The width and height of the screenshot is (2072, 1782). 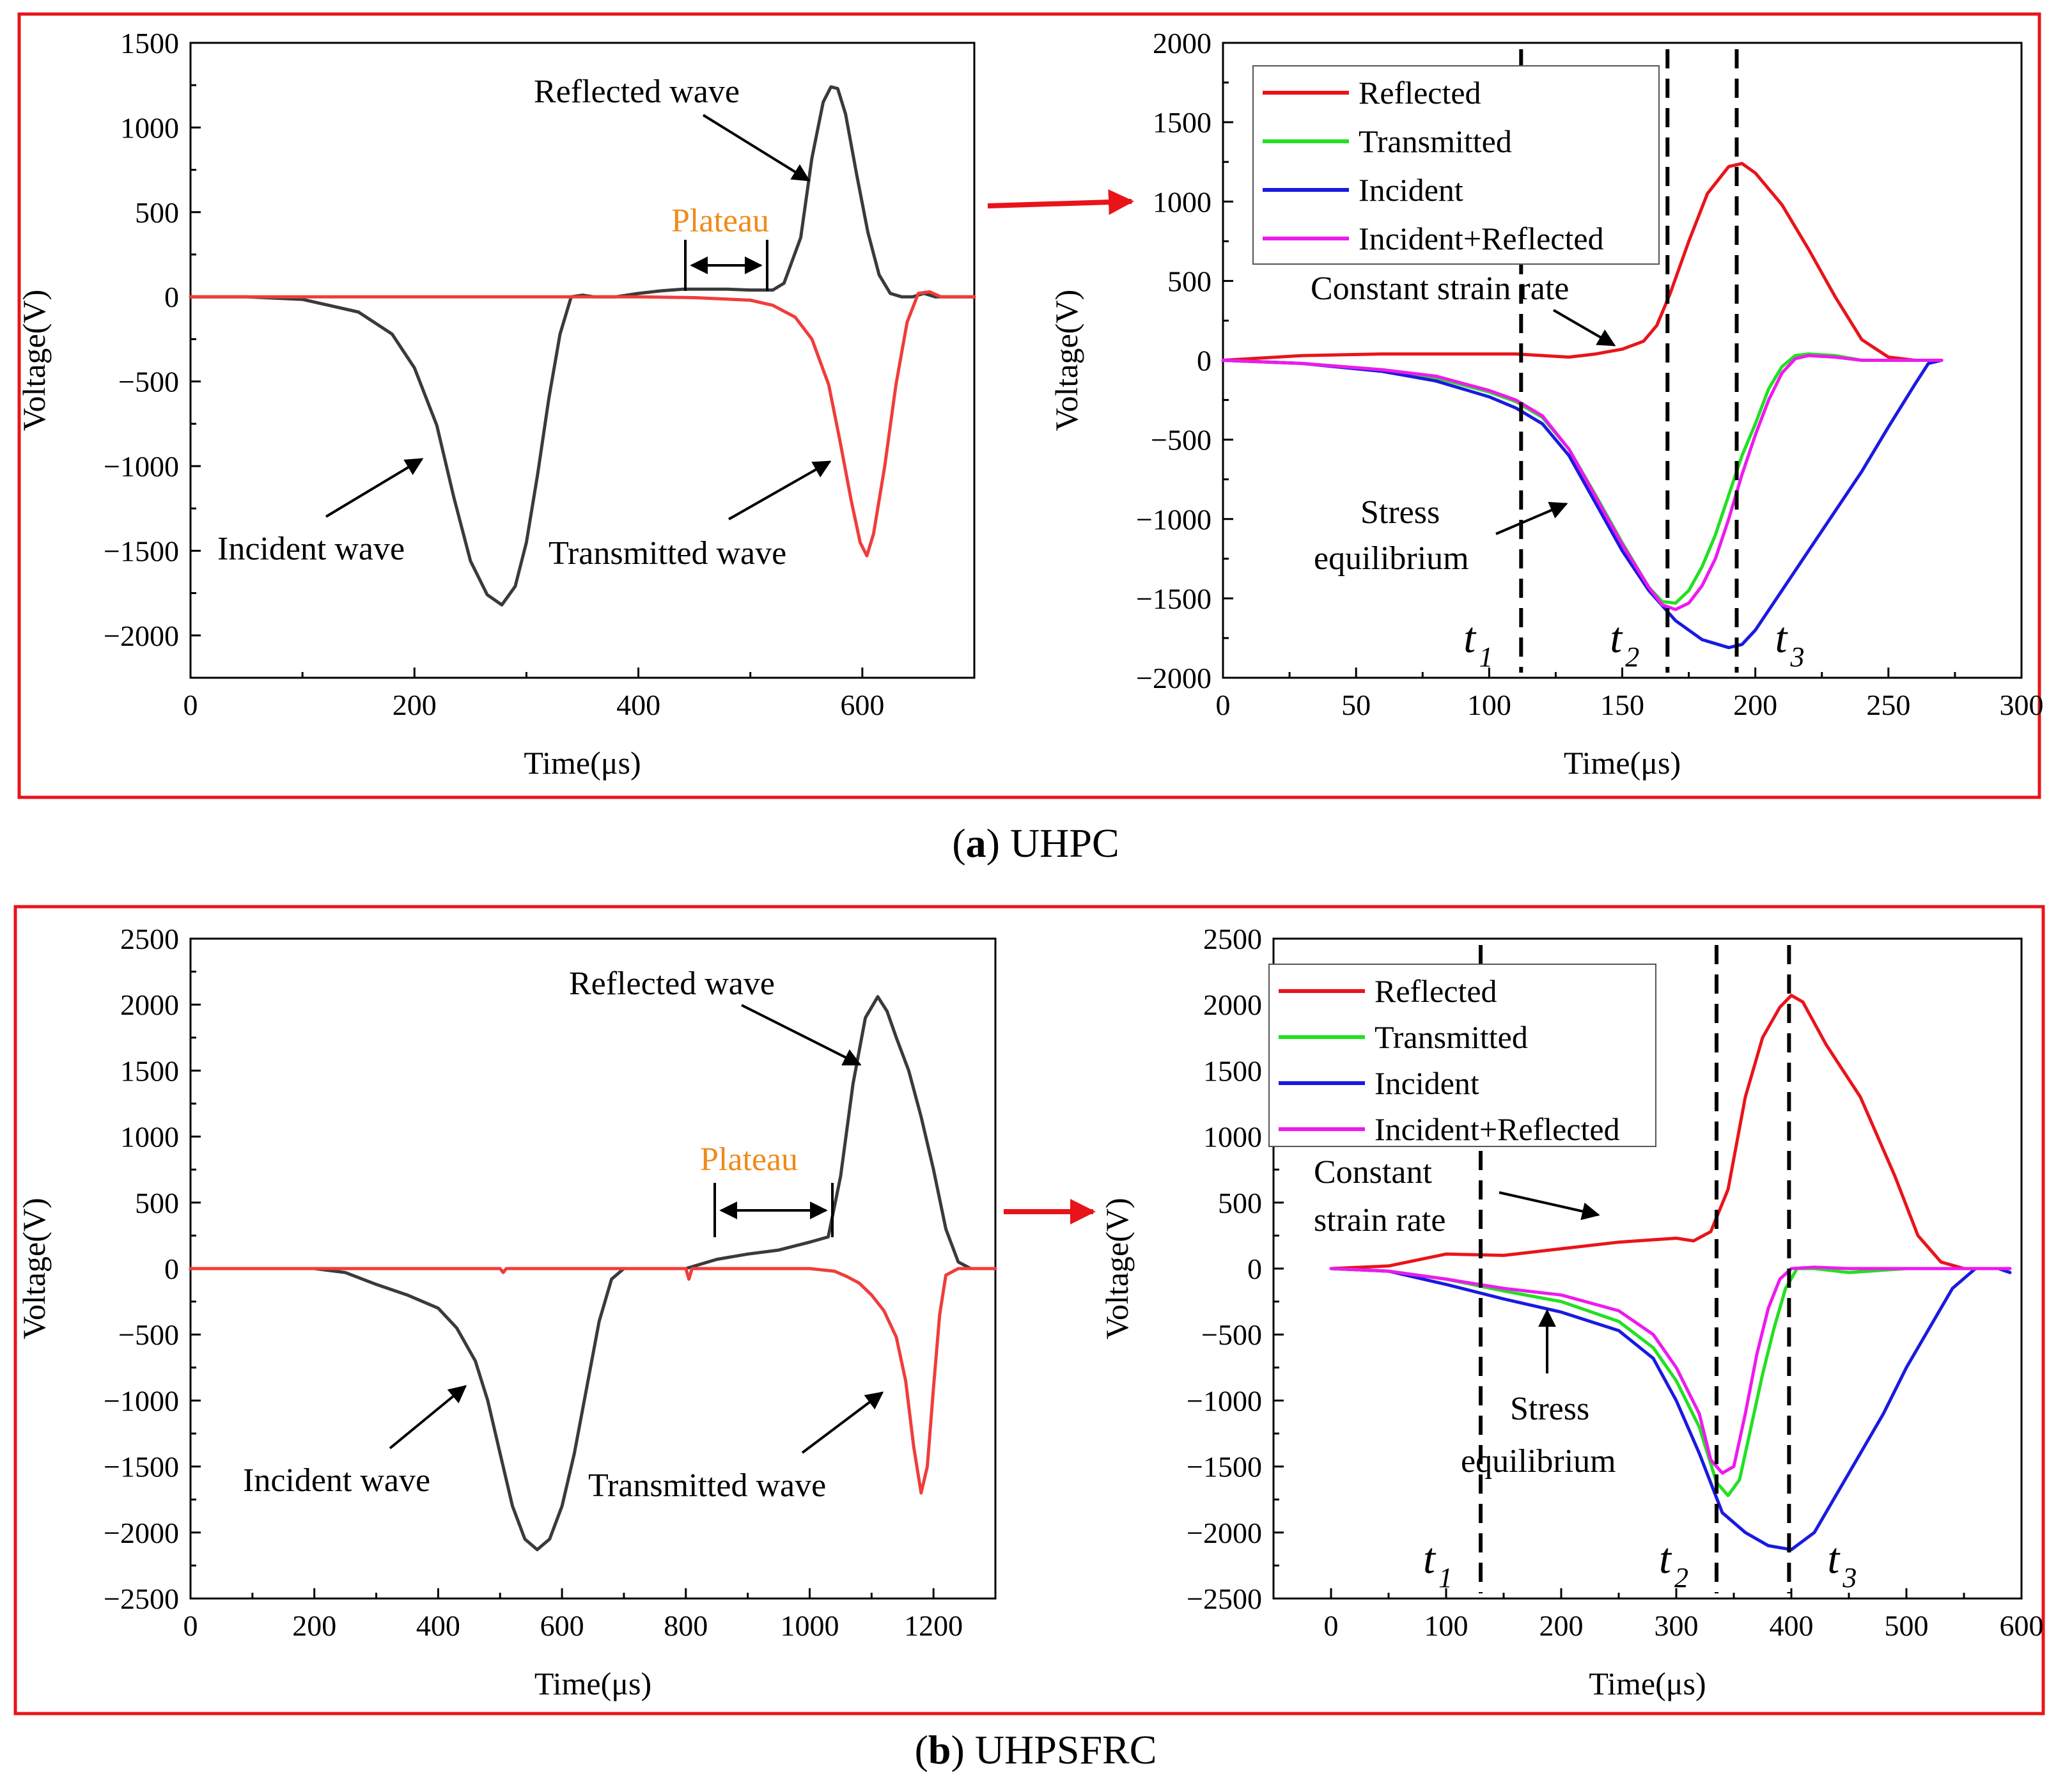 I want to click on x-tick-label: 1200, so click(x=933, y=1626).